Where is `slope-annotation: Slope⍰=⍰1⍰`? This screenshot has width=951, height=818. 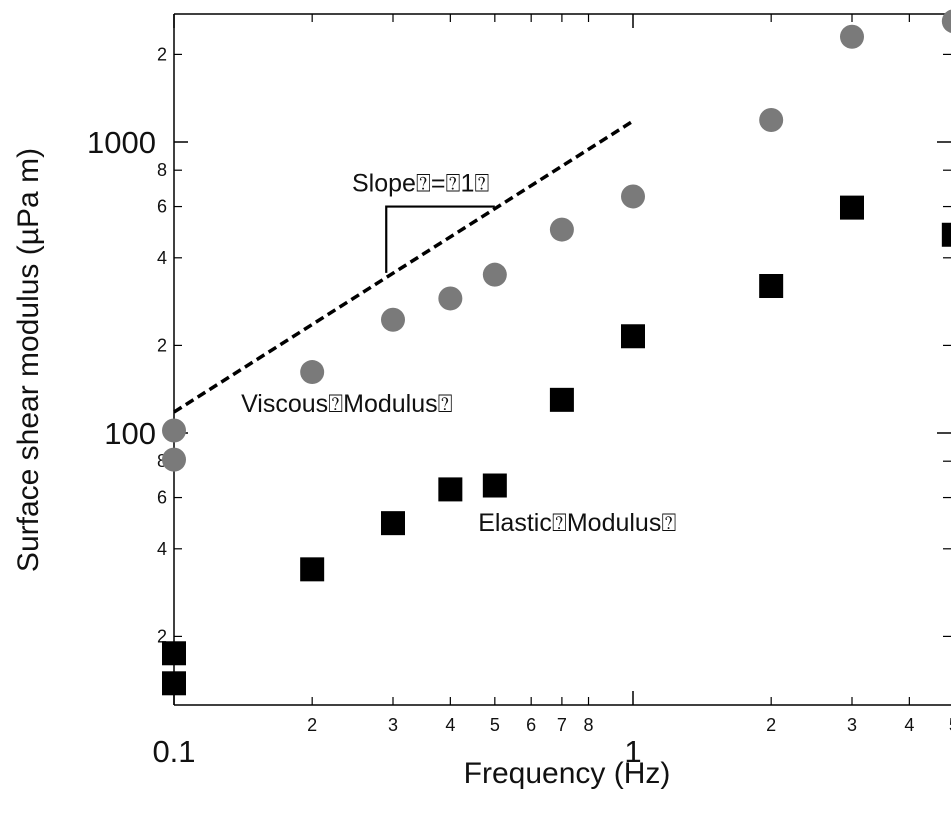 slope-annotation: Slope⍰=⍰1⍰ is located at coordinates (420, 183).